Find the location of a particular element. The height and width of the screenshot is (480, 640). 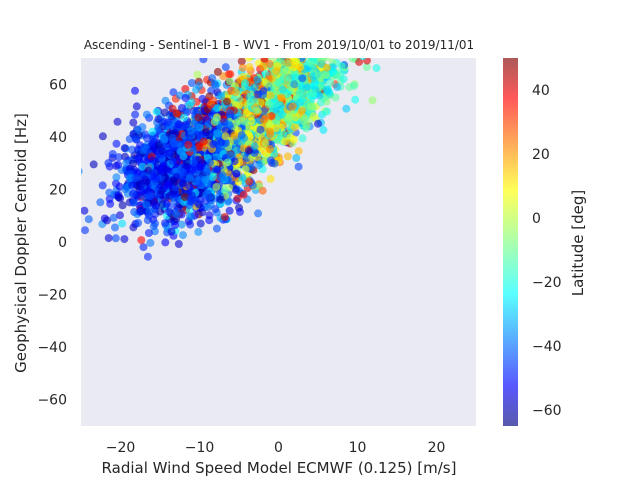

colorbar-tick-label: −20 is located at coordinates (547, 283).